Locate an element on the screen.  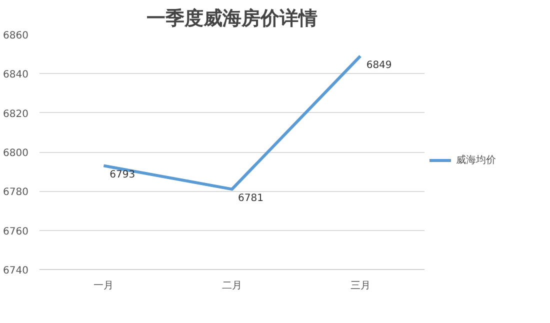
x-tick-label: 一月 is located at coordinates (104, 286).